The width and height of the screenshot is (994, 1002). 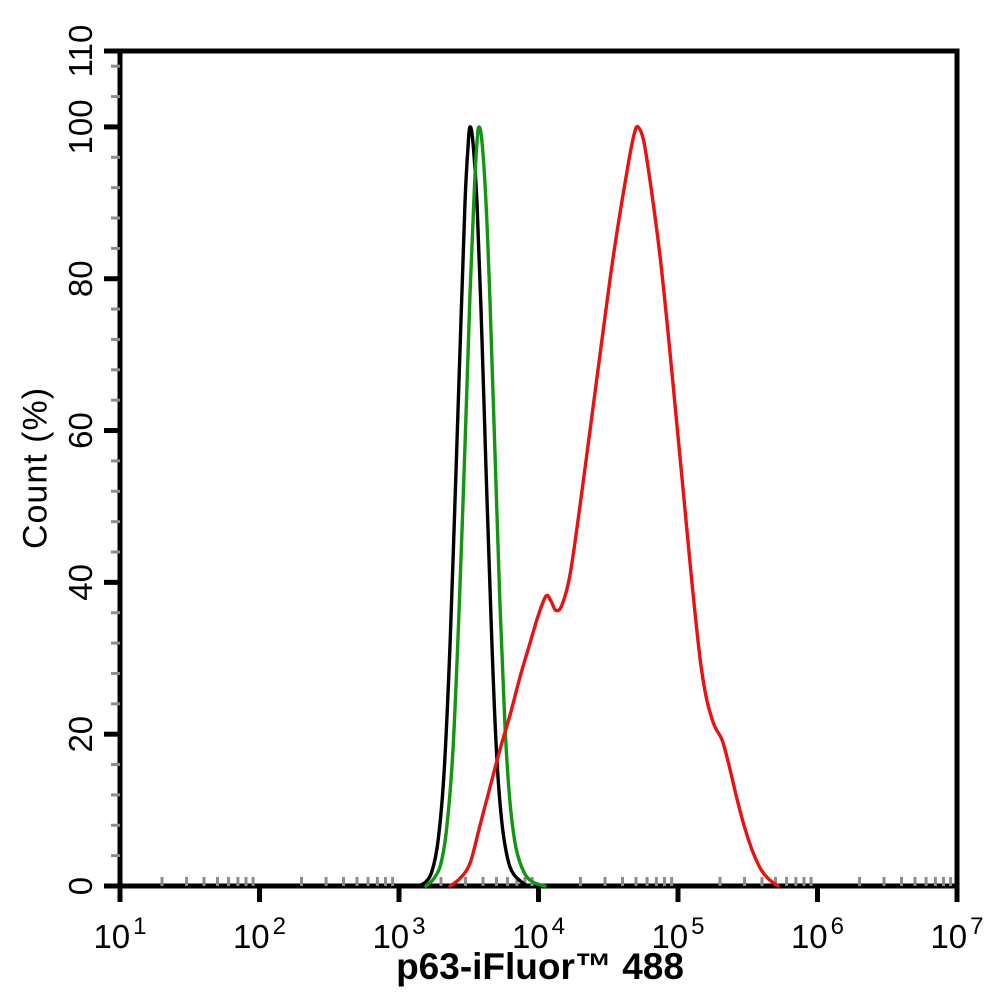 I want to click on y-tick-label: 0, so click(x=80, y=886).